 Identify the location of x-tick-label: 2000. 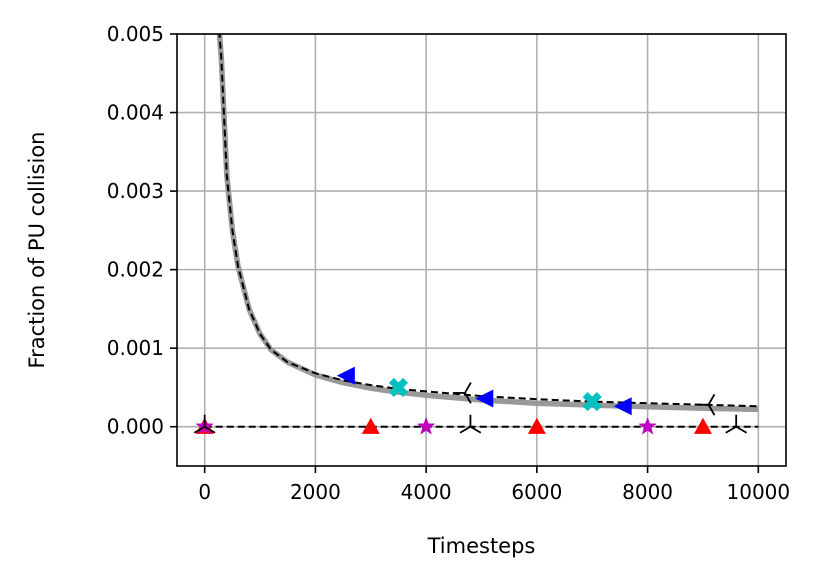
(315, 492).